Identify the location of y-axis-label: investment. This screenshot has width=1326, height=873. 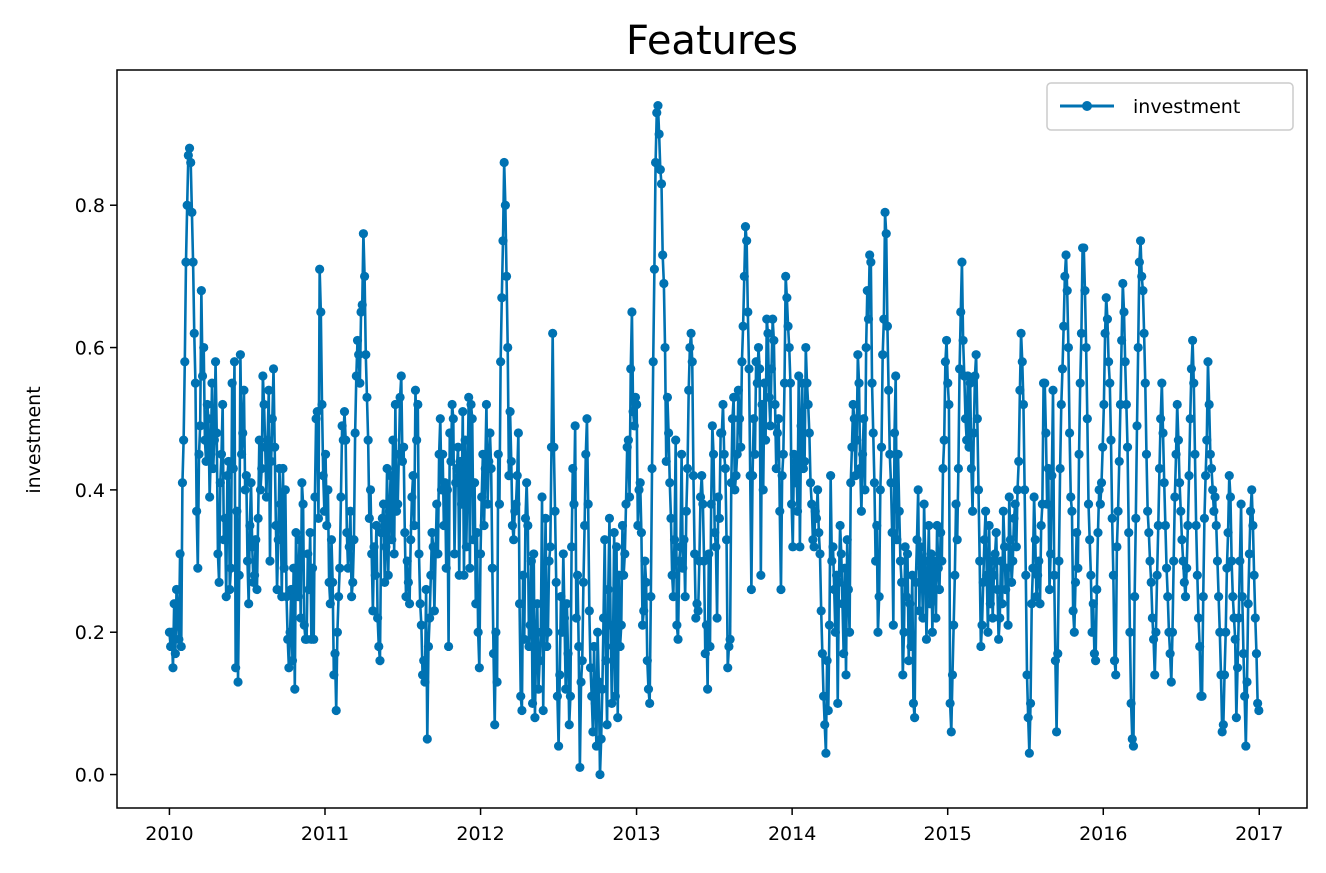
(34, 439).